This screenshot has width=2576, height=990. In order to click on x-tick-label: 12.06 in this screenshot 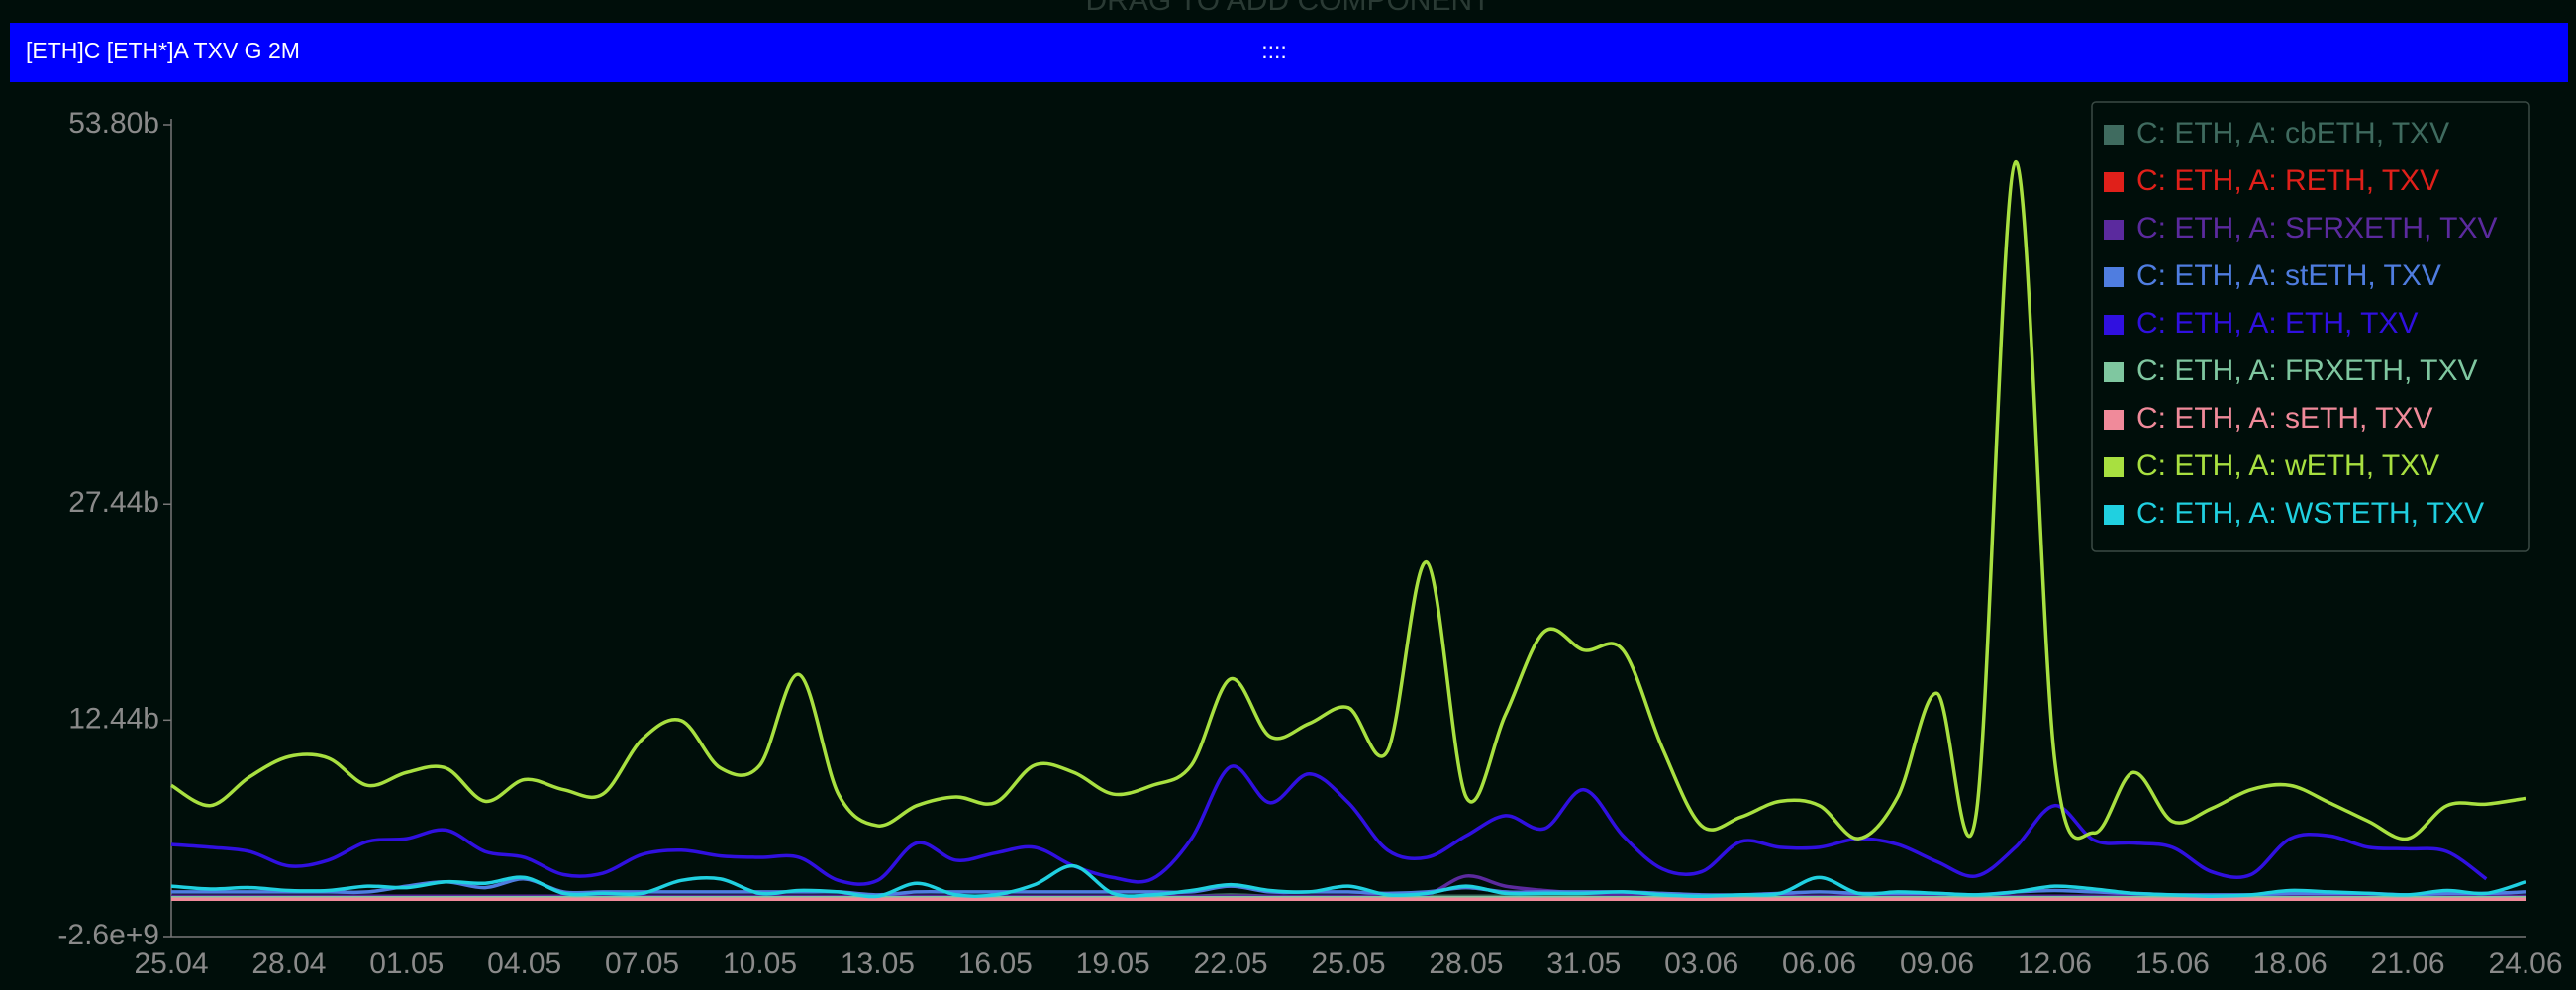, I will do `click(2055, 964)`.